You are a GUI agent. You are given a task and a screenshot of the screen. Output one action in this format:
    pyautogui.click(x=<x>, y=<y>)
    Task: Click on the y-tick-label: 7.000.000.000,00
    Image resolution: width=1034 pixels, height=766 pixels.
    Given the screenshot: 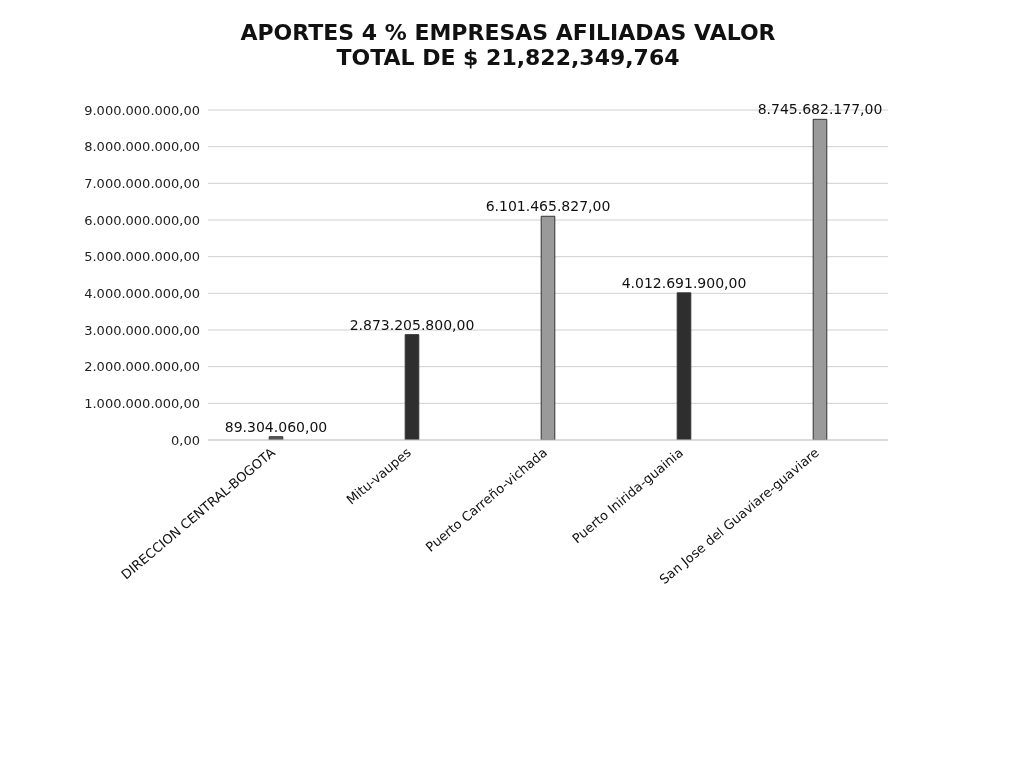 What is the action you would take?
    pyautogui.click(x=142, y=183)
    